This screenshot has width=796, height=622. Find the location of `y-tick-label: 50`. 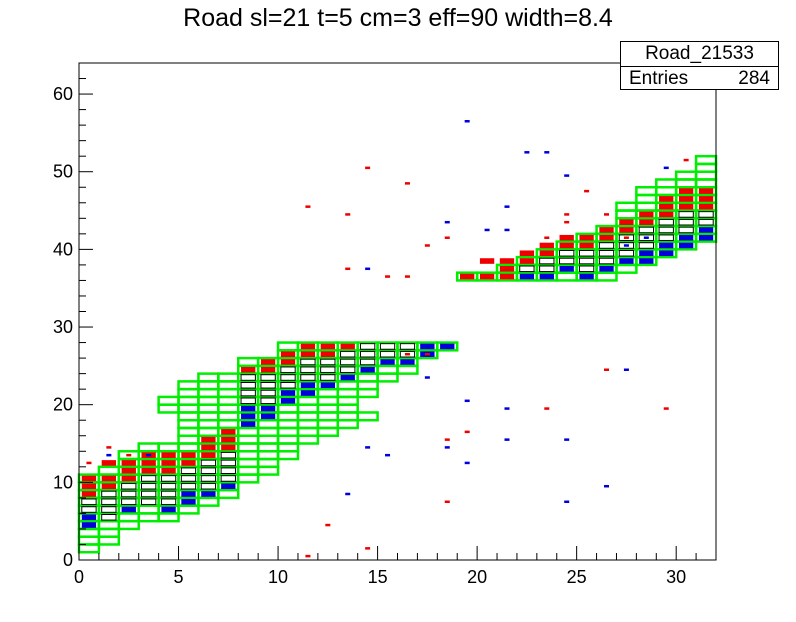

y-tick-label: 50 is located at coordinates (63, 172).